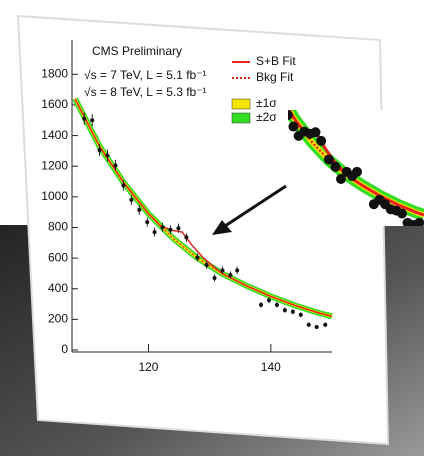 Image resolution: width=424 pixels, height=461 pixels. Describe the element at coordinates (356, 163) in the screenshot. I see `sb-fit` at that location.